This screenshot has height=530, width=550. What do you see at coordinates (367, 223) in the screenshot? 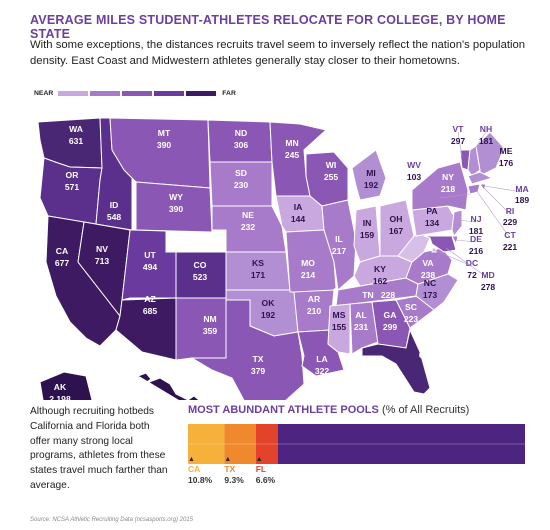
I see `state-abbr-in: IN` at bounding box center [367, 223].